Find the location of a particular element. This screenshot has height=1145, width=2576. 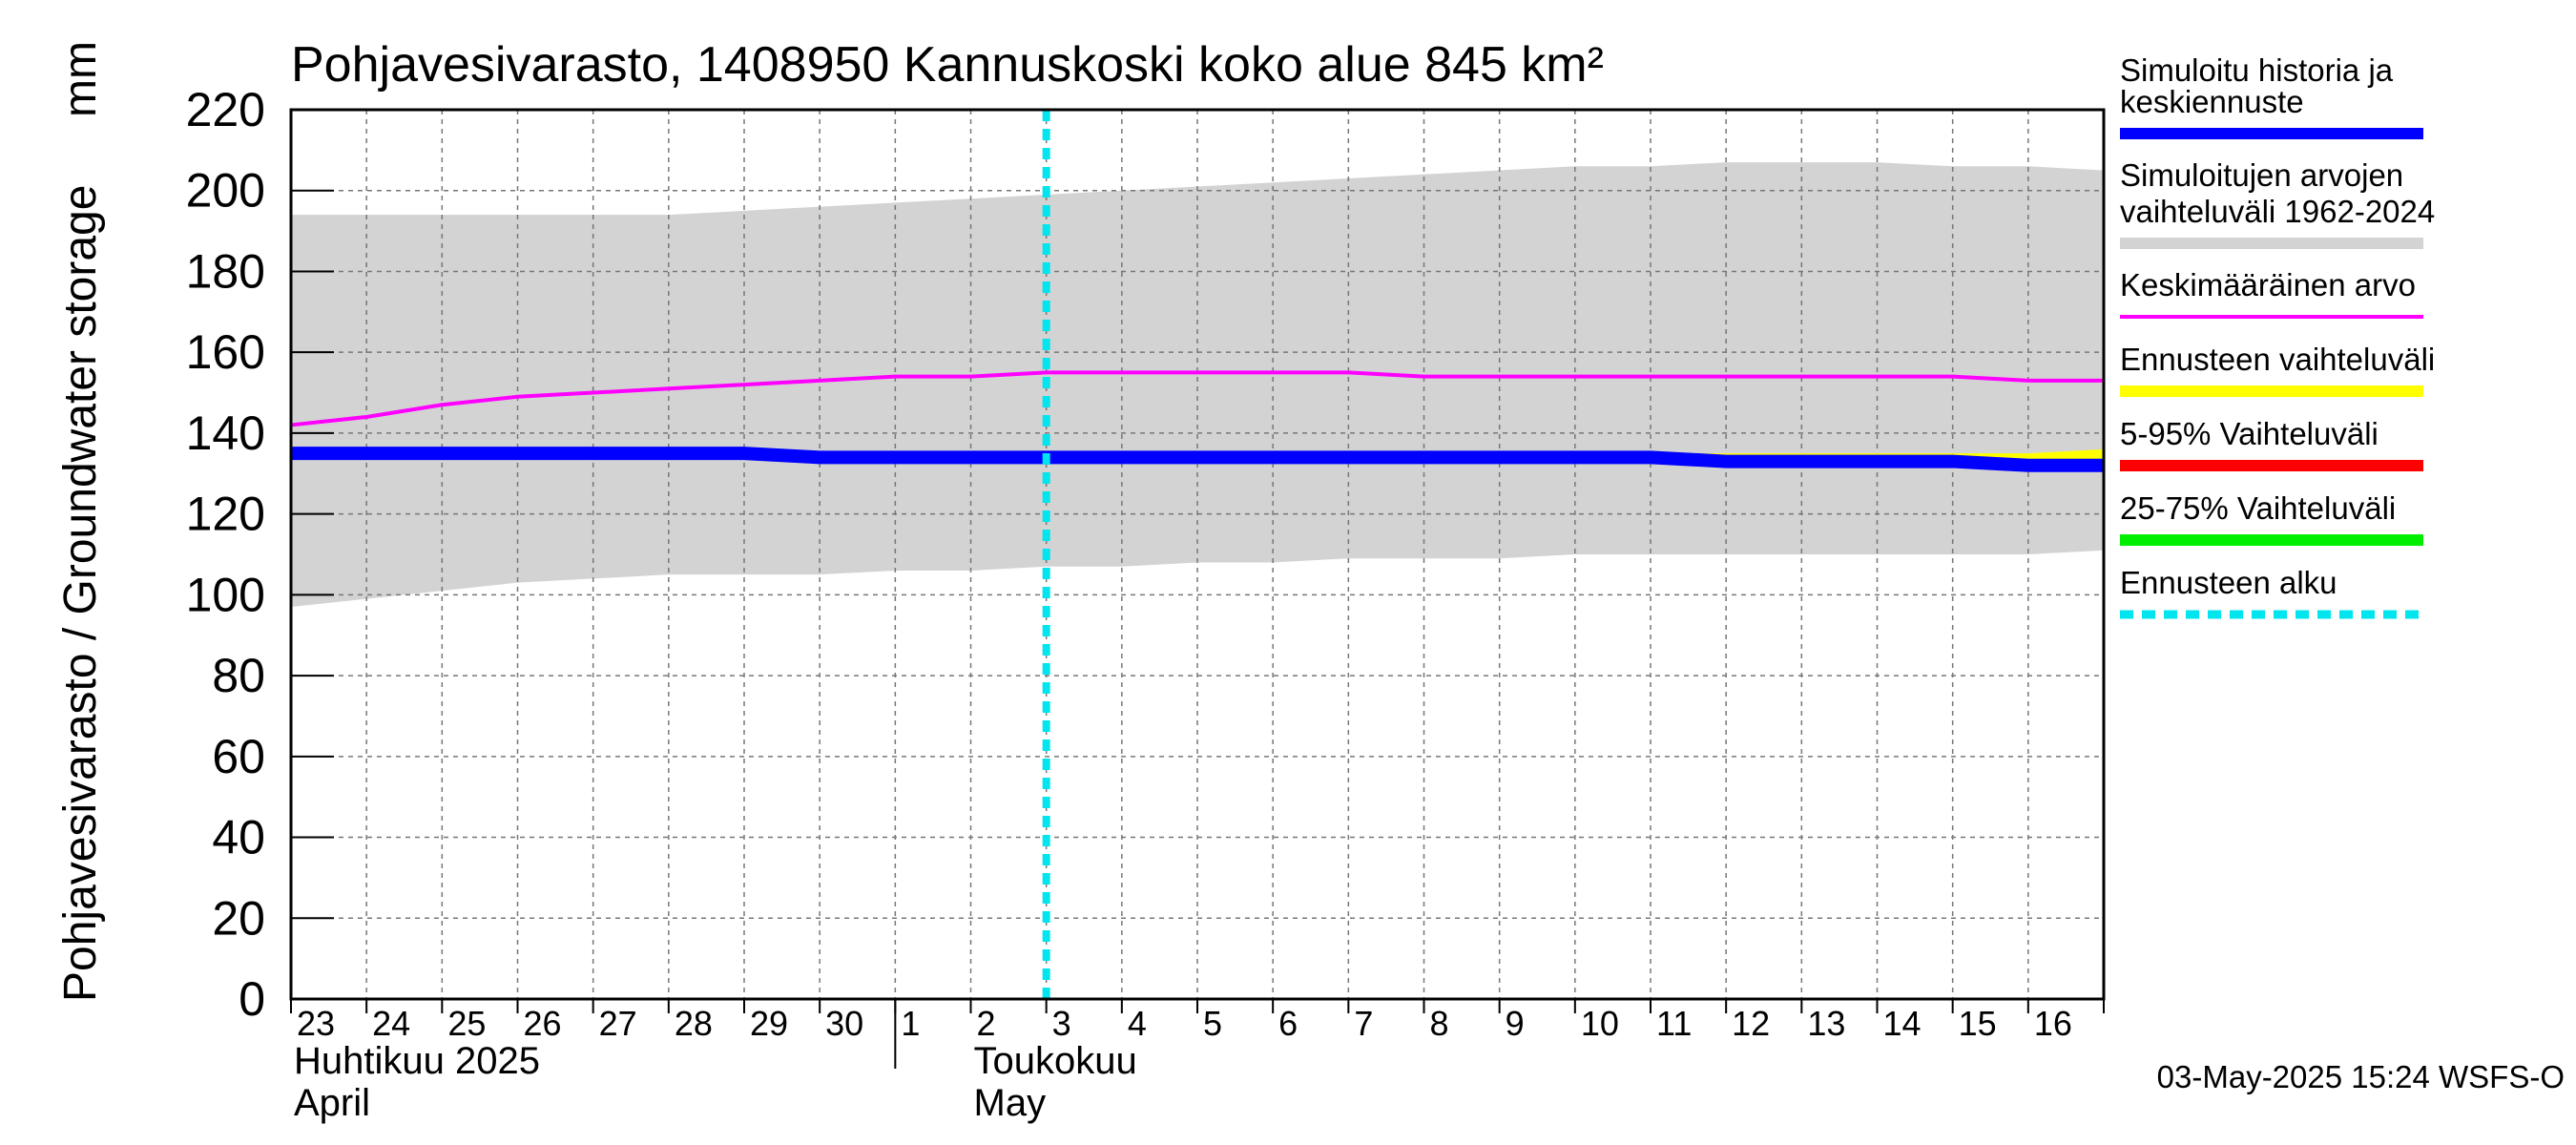

legend-label-2: Keskimääräinen arvo is located at coordinates (2268, 284).